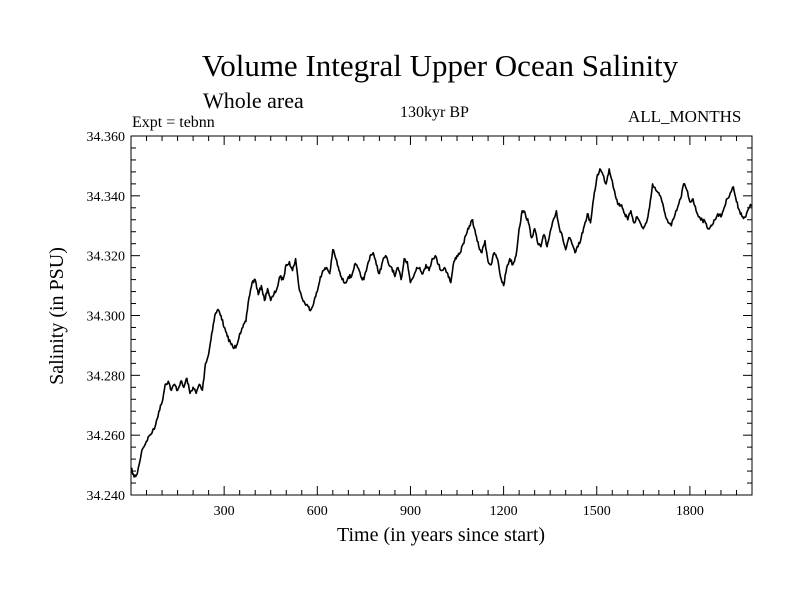  I want to click on chart-subtitle: Whole area, so click(253, 100).